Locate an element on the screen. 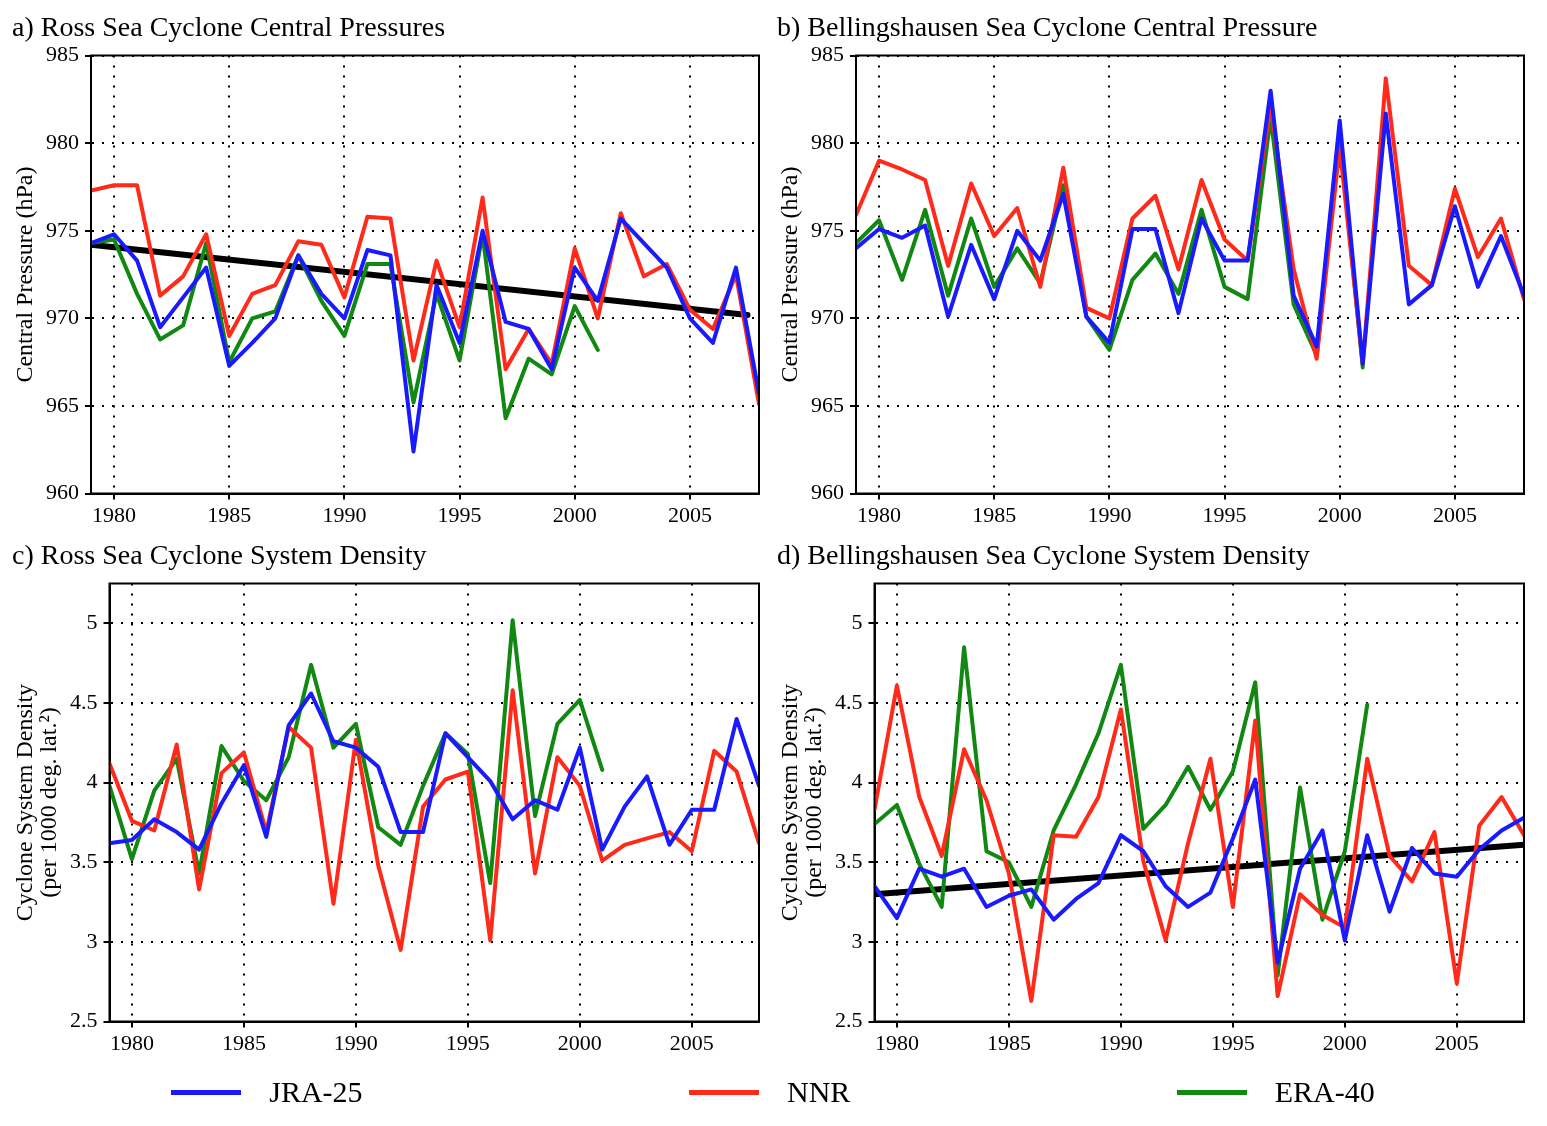 This screenshot has height=1126, width=1547. chart-title: a) Ross Sea Cyclone Central Pressures is located at coordinates (229, 27).